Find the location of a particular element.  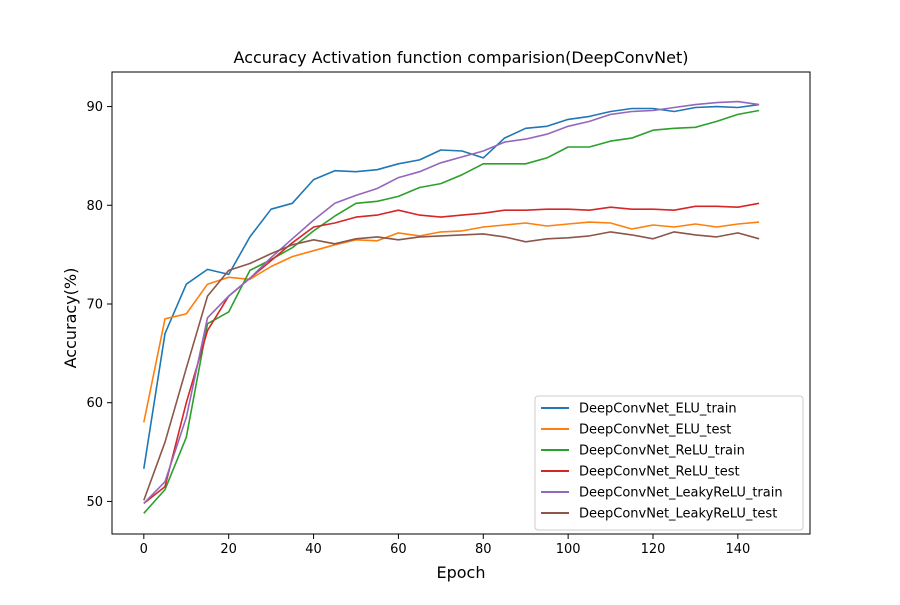

legend-label: DeepConvNet_LeakyReLU_test is located at coordinates (678, 514).